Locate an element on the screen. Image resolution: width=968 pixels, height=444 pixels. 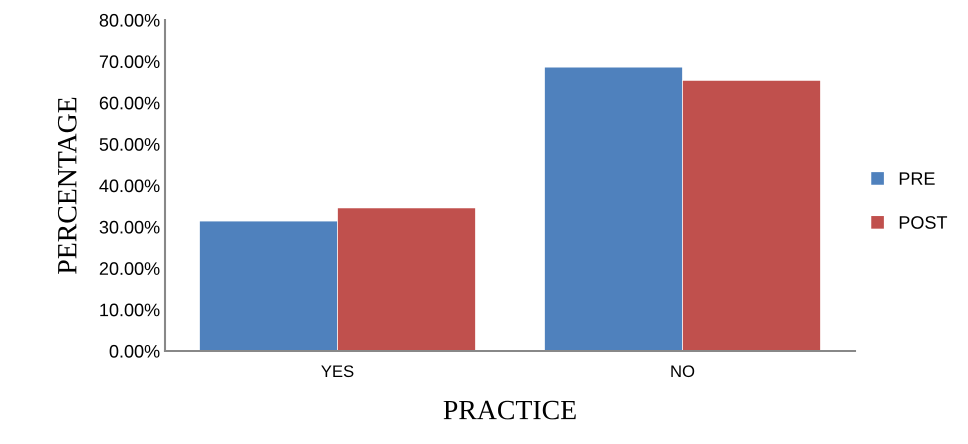
legend-label: POST is located at coordinates (924, 222).